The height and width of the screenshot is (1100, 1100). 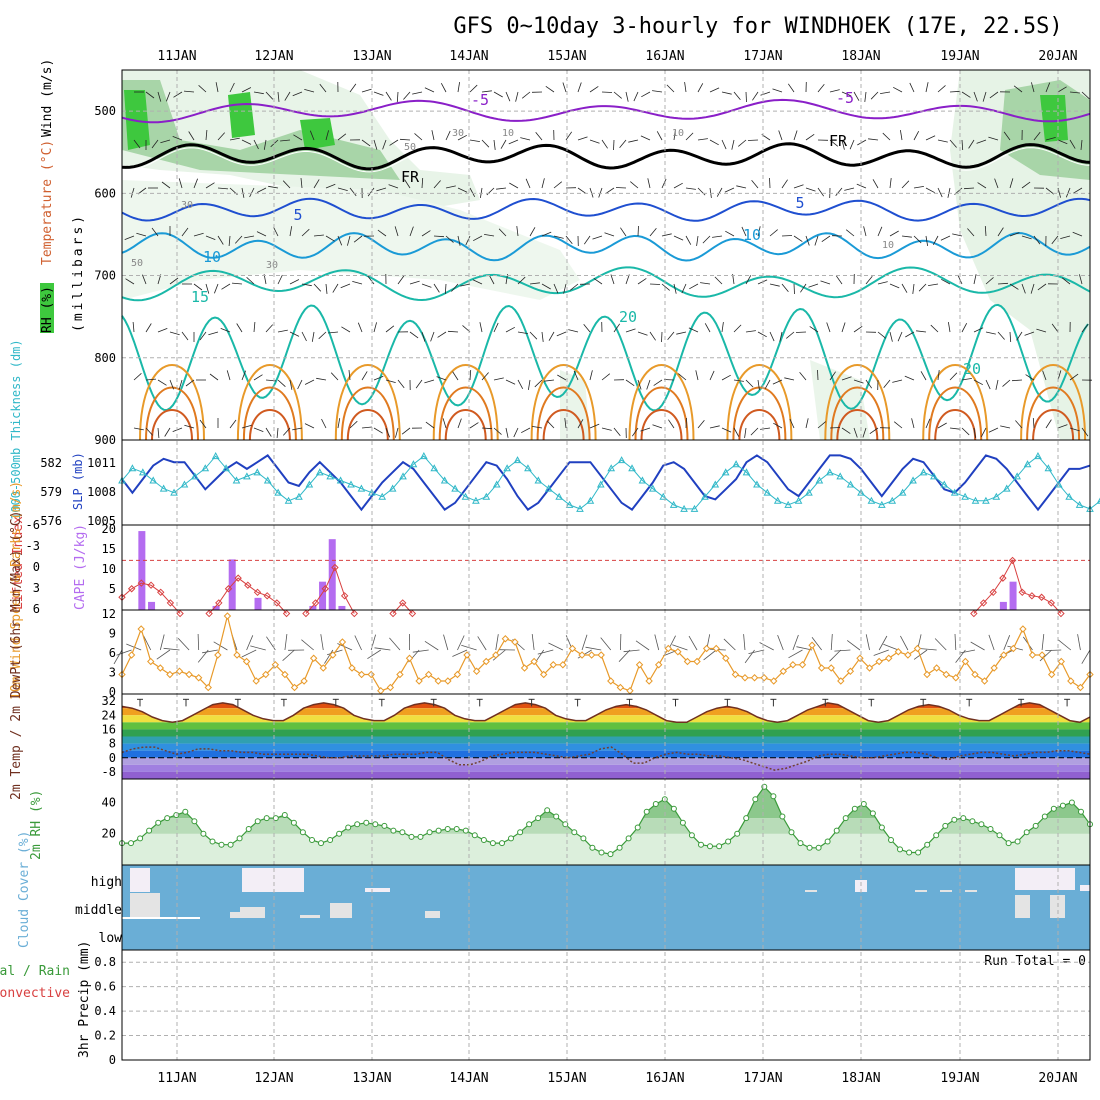 I want to click on freezing-level-inner, so click(x=606, y=159).